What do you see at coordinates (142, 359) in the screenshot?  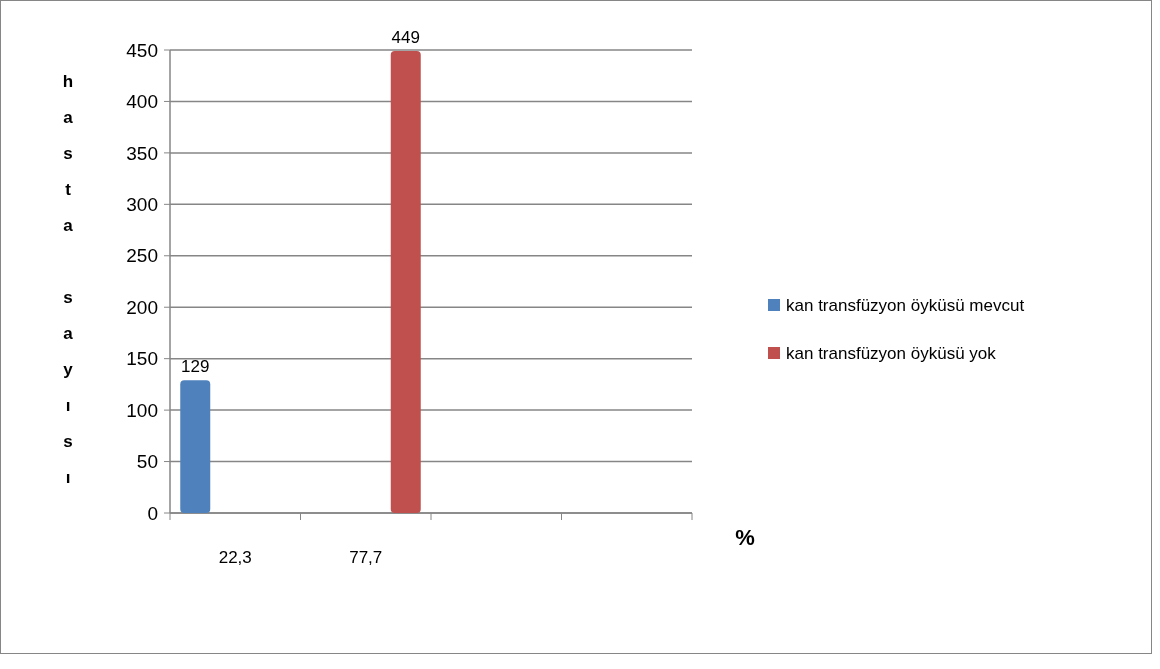 I see `y-tick-label: 150` at bounding box center [142, 359].